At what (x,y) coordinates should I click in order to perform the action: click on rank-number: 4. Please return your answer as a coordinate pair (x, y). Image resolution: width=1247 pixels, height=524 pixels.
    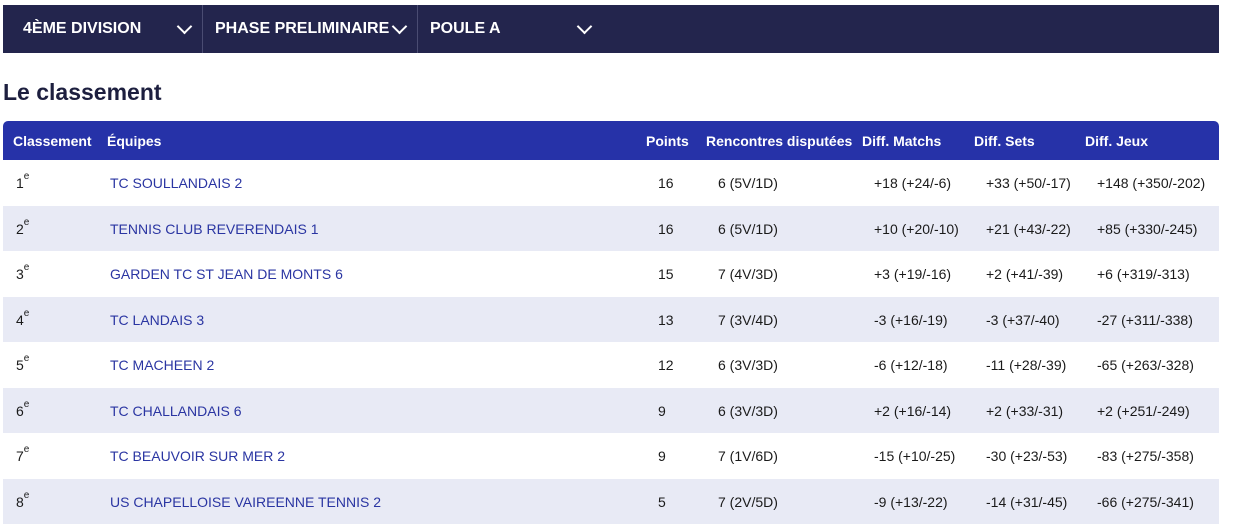
    Looking at the image, I should click on (20, 319).